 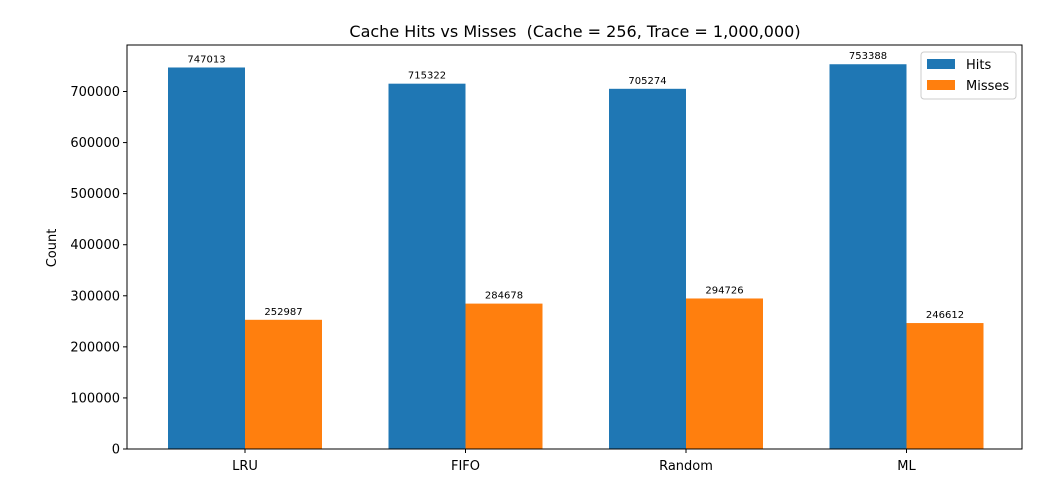 What do you see at coordinates (95, 347) in the screenshot?
I see `y-tick-label: 200000` at bounding box center [95, 347].